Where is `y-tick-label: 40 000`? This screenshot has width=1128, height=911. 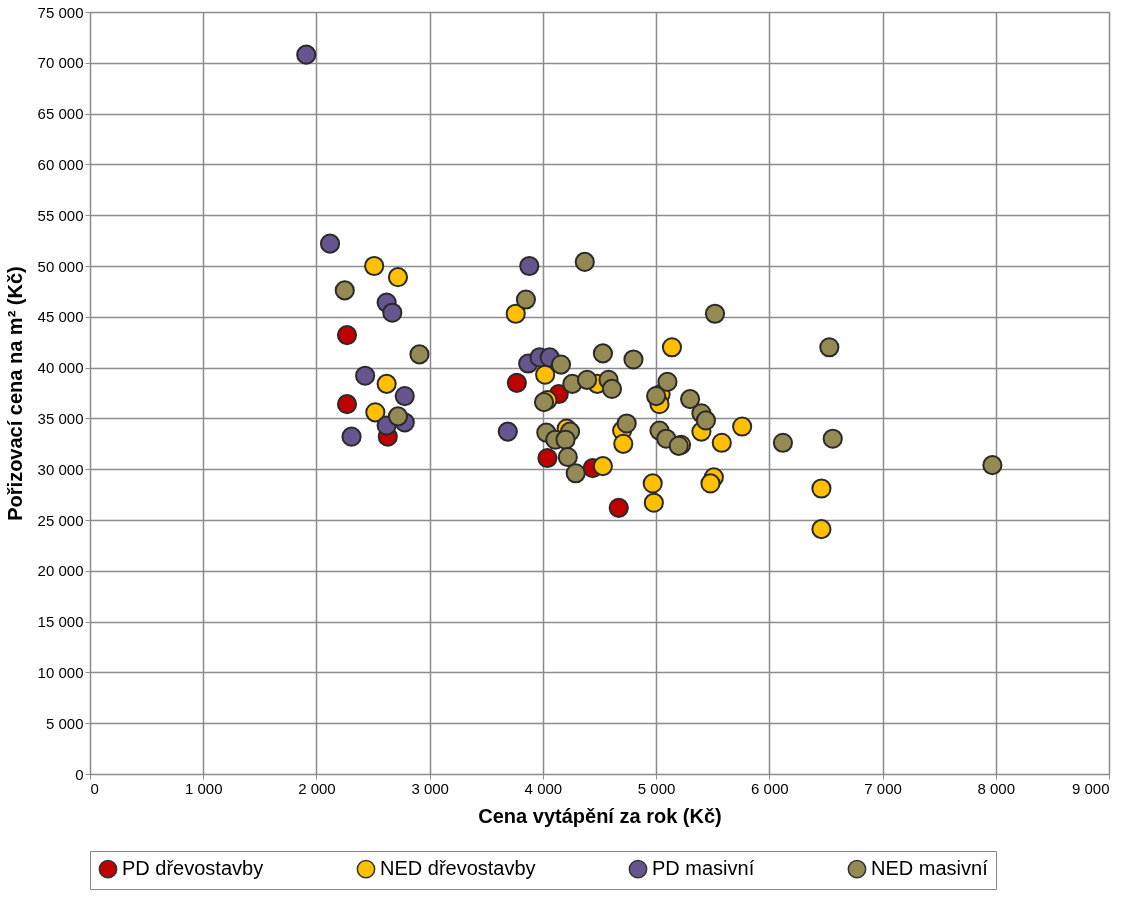 y-tick-label: 40 000 is located at coordinates (60, 368).